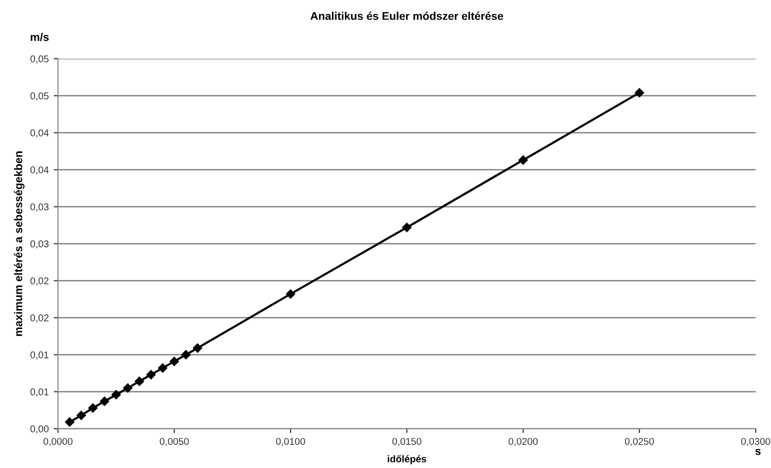  I want to click on x-tick-label: 0,0000, so click(58, 442).